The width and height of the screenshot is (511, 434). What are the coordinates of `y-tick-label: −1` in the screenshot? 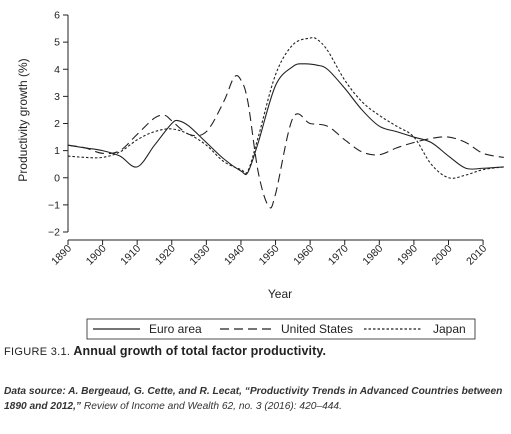 It's located at (54, 205).